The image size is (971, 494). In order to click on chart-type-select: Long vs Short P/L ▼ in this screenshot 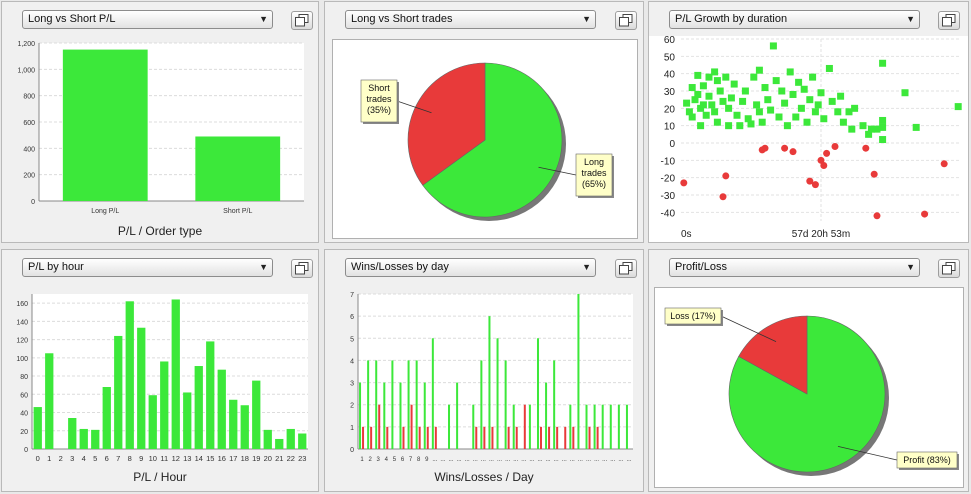, I will do `click(147, 19)`.